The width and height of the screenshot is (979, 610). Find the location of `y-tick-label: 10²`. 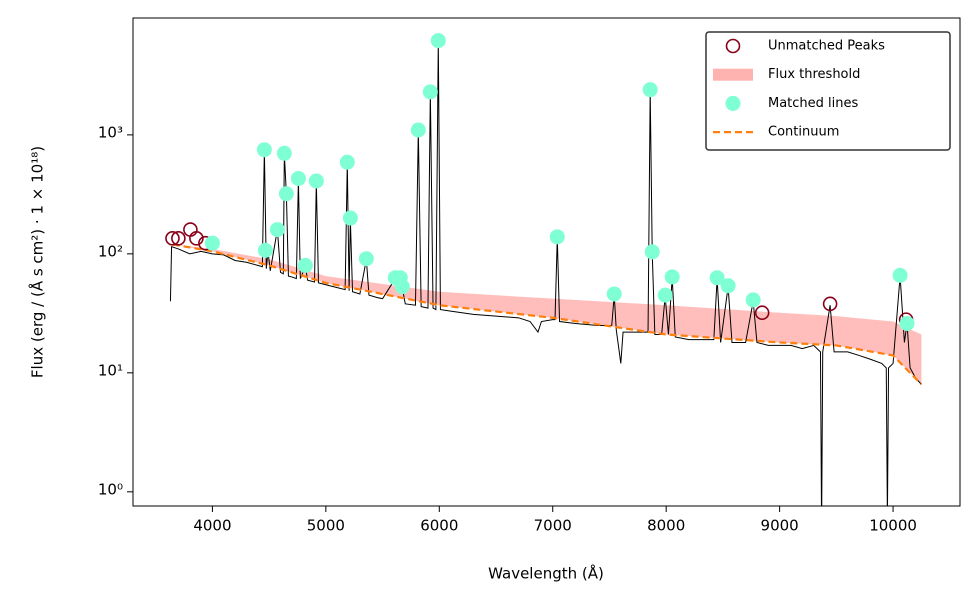

y-tick-label: 10² is located at coordinates (110, 251).